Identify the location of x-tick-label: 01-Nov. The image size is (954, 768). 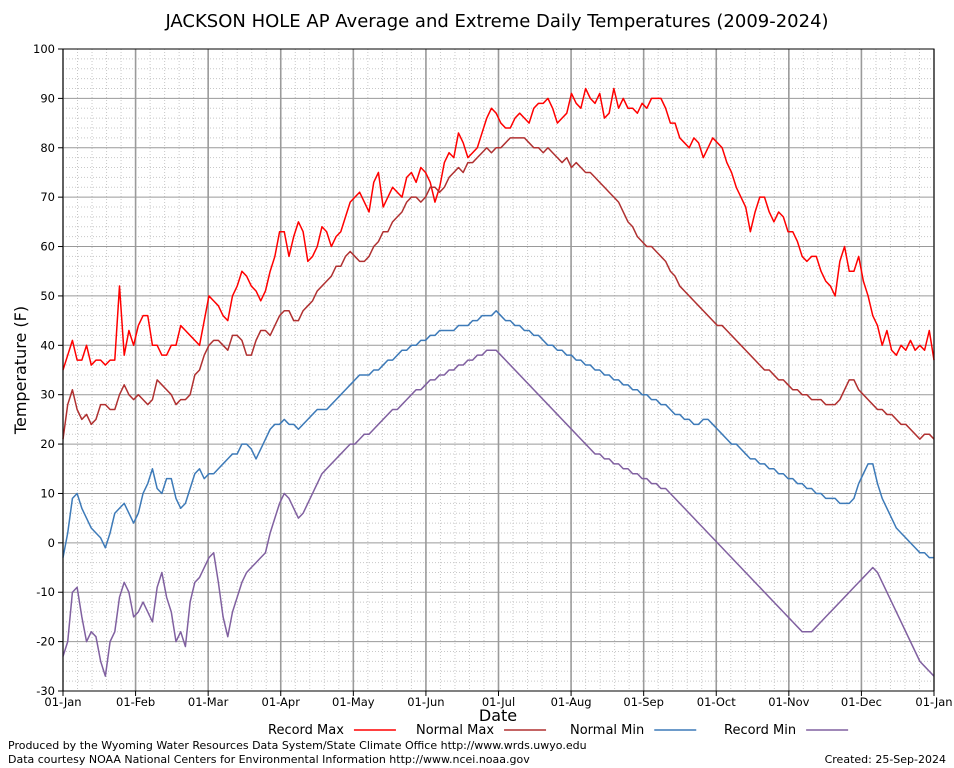
(788, 702).